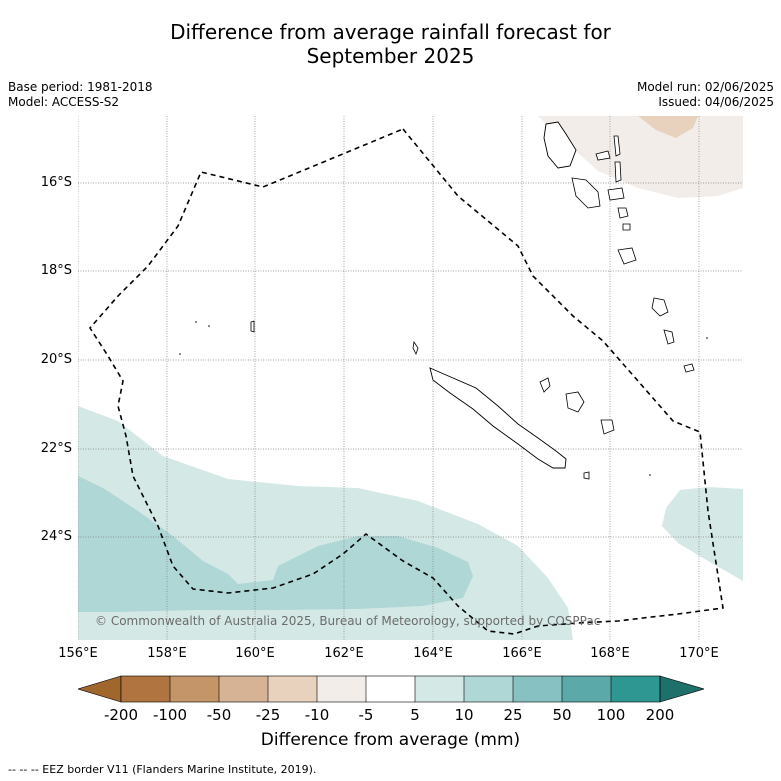 This screenshot has width=781, height=781. Describe the element at coordinates (607, 427) in the screenshot. I see `mare-island` at that location.